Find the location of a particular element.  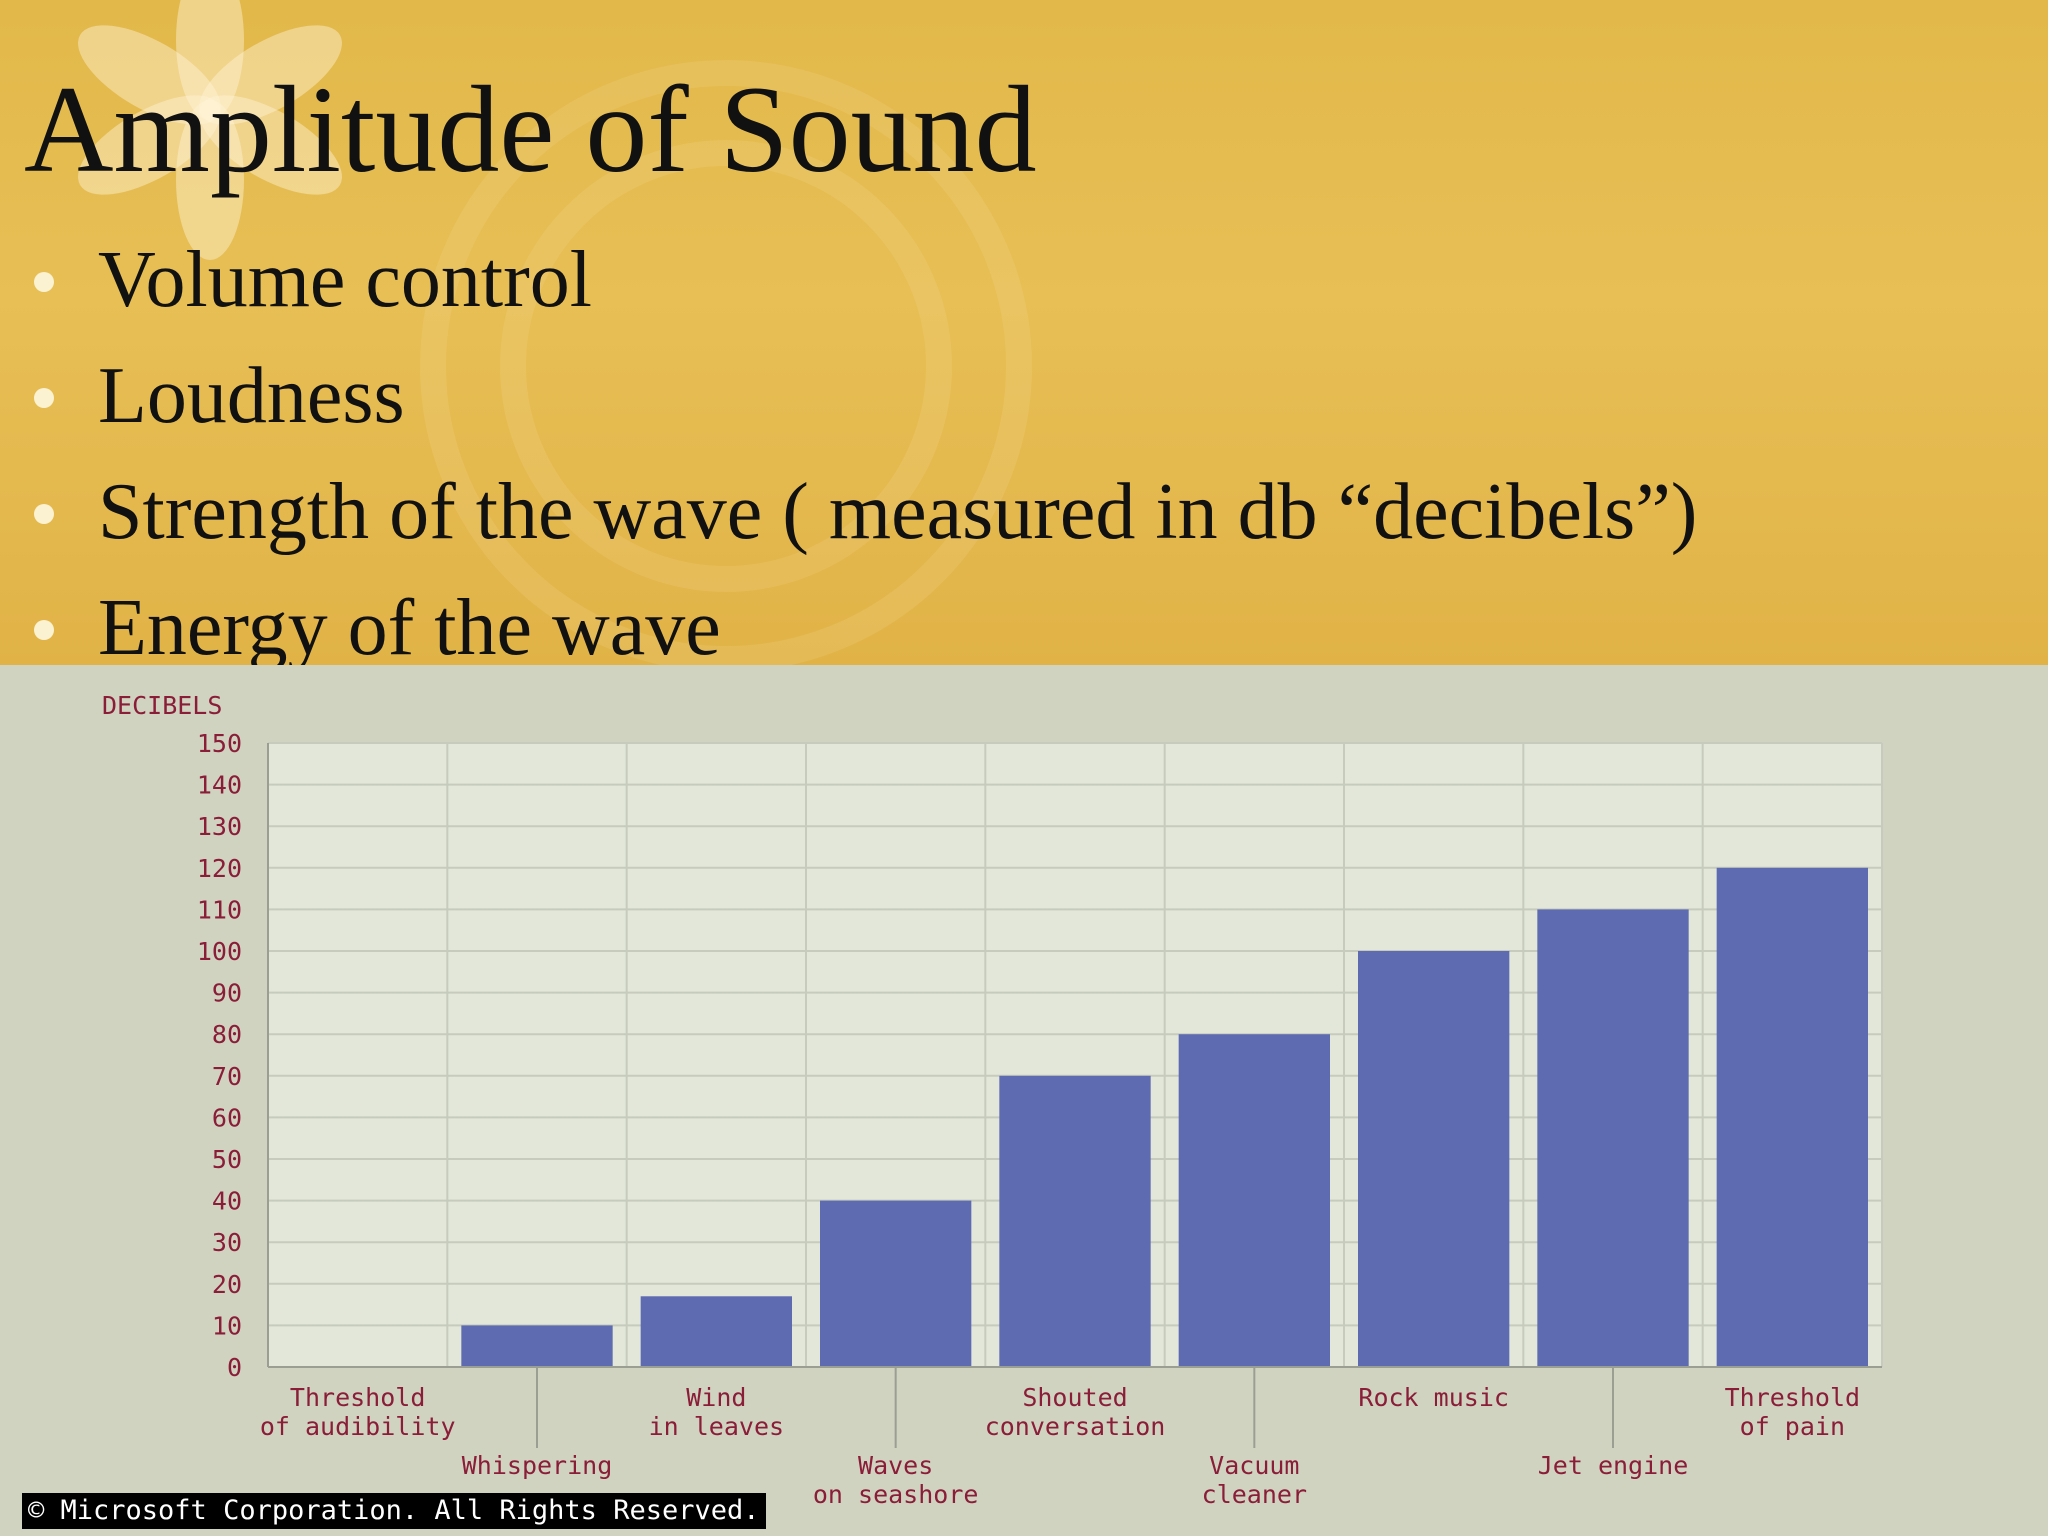

y-tick-label: 40 is located at coordinates (227, 1201).